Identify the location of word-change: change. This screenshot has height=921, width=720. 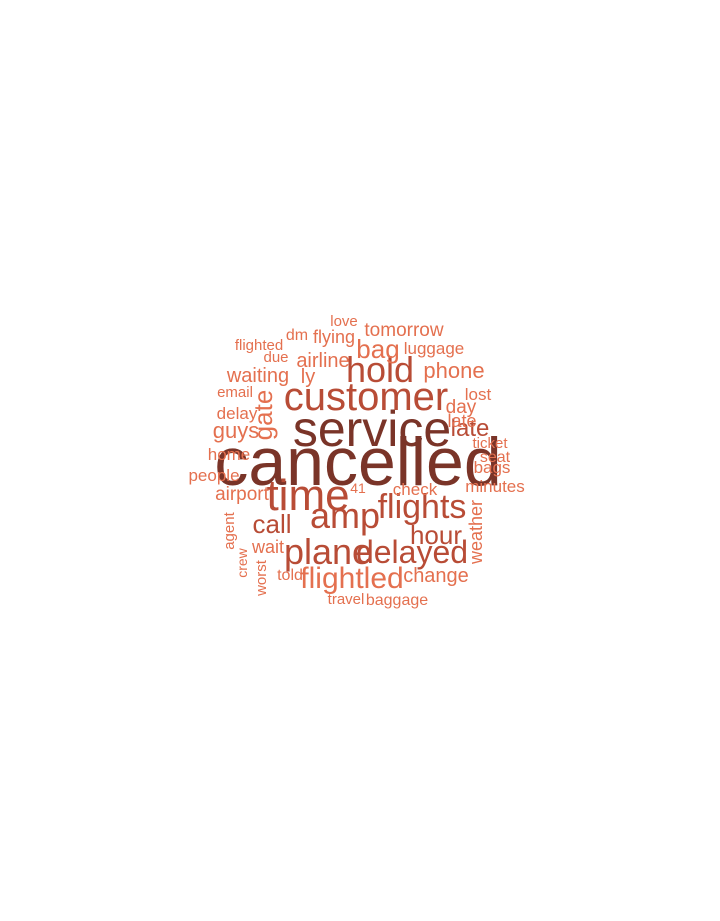
(436, 576).